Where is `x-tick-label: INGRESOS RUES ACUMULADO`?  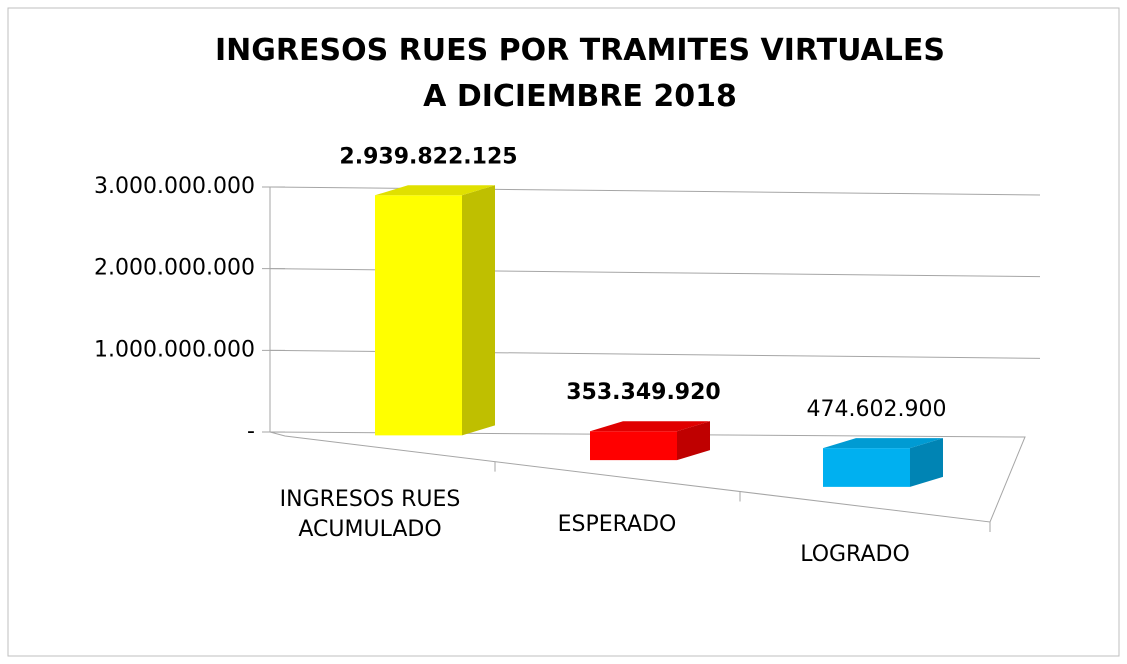 x-tick-label: INGRESOS RUES ACUMULADO is located at coordinates (370, 514).